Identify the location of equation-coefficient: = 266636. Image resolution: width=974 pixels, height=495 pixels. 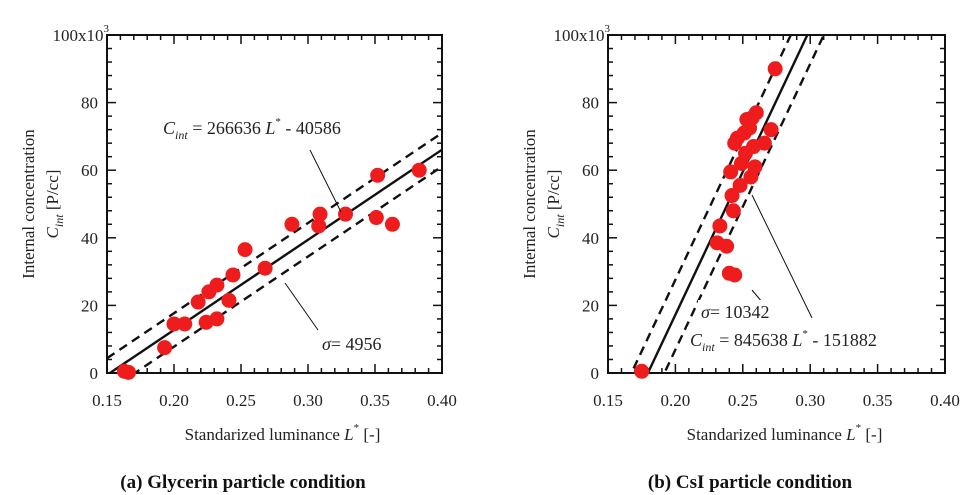
(227, 128).